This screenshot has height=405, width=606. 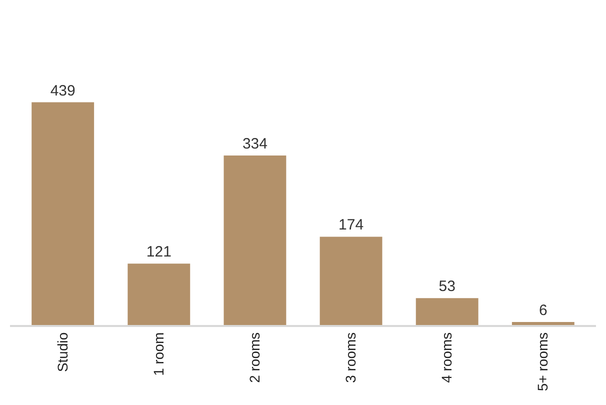 What do you see at coordinates (159, 252) in the screenshot?
I see `data-label: 121` at bounding box center [159, 252].